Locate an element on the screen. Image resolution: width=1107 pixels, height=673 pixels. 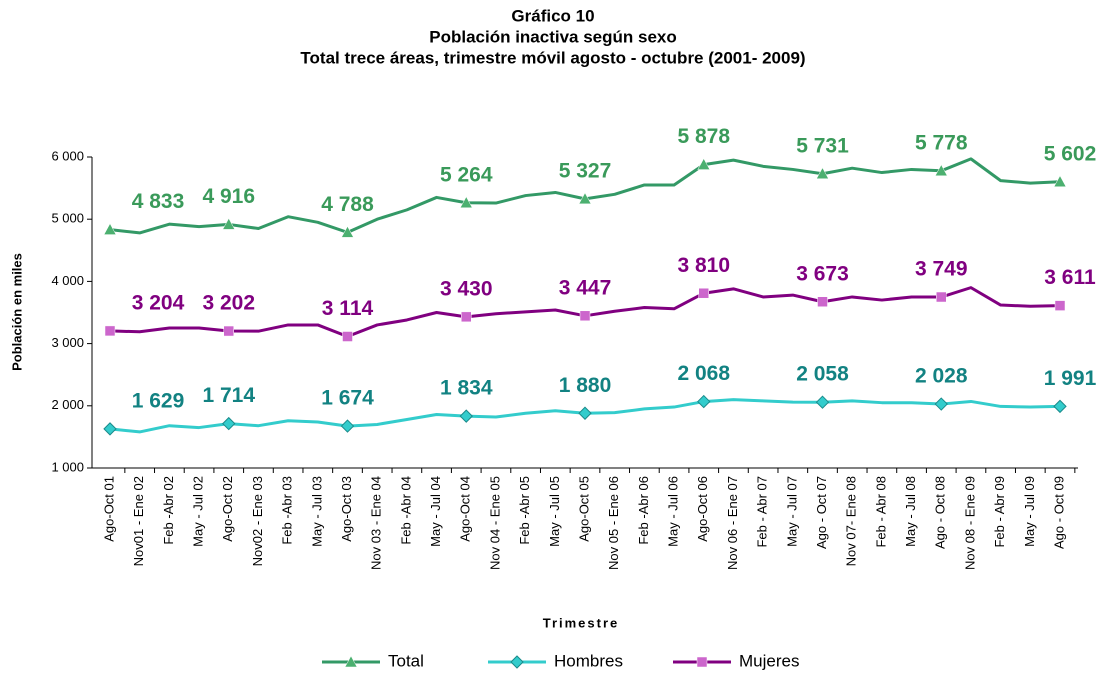
data-label: 3 447 is located at coordinates (585, 287).